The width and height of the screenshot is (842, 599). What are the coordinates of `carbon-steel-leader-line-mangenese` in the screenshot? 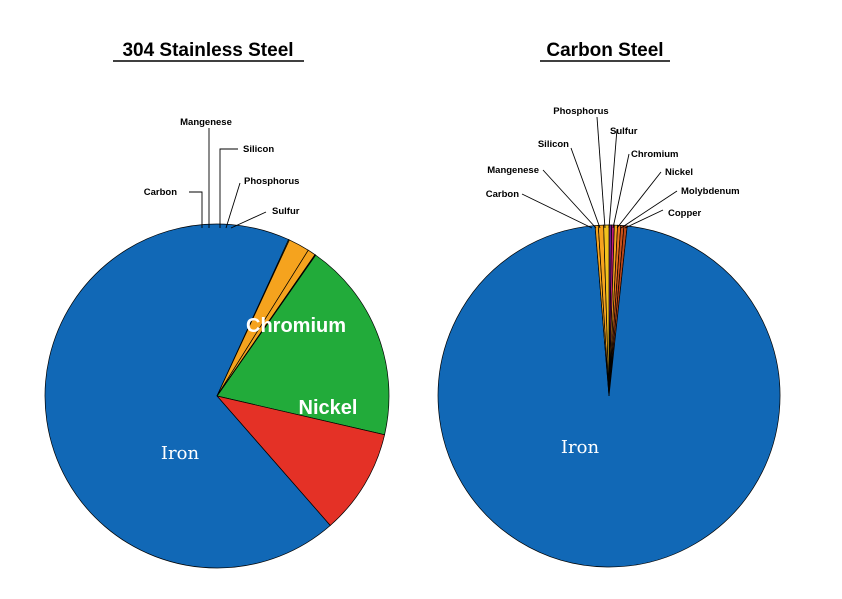 It's located at (569, 199).